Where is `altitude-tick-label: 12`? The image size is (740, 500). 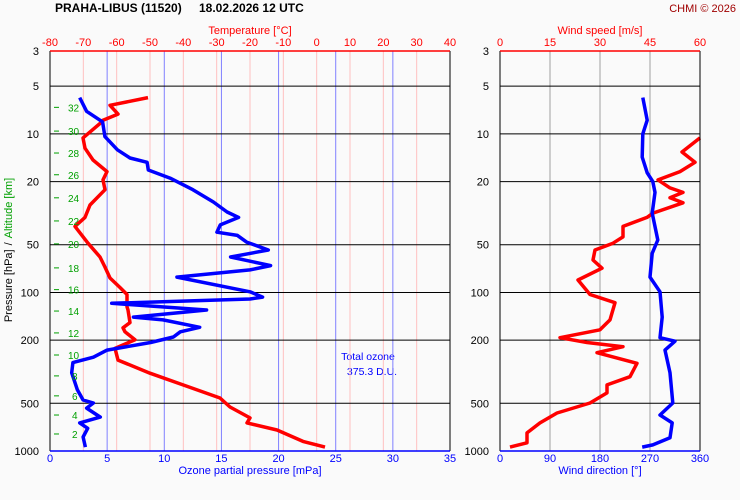
altitude-tick-label: 12 is located at coordinates (74, 334).